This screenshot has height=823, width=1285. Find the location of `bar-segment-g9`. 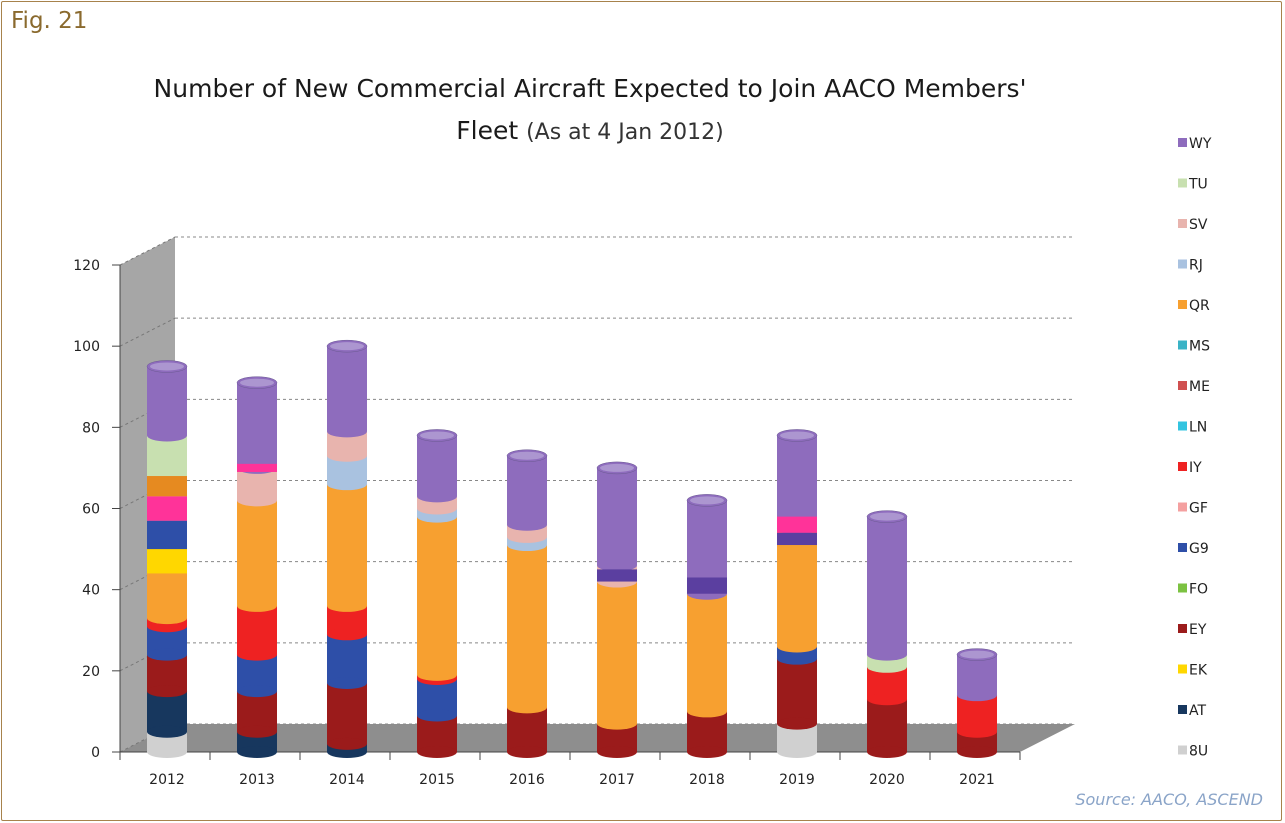

bar-segment-g9 is located at coordinates (437, 697).